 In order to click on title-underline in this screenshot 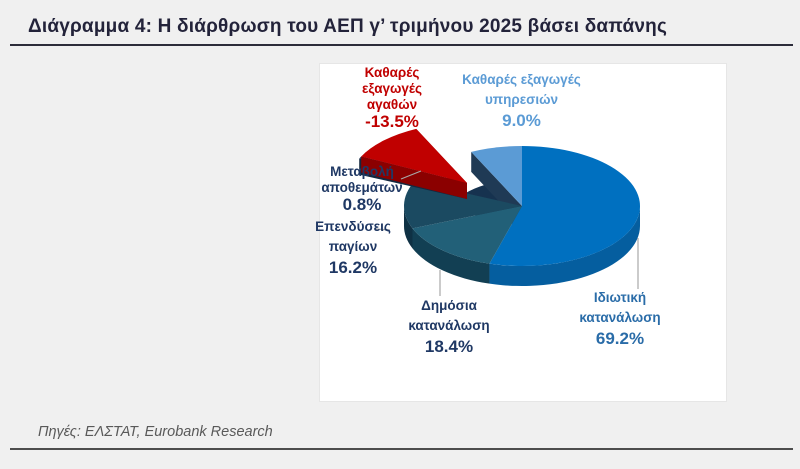, I will do `click(401, 45)`.